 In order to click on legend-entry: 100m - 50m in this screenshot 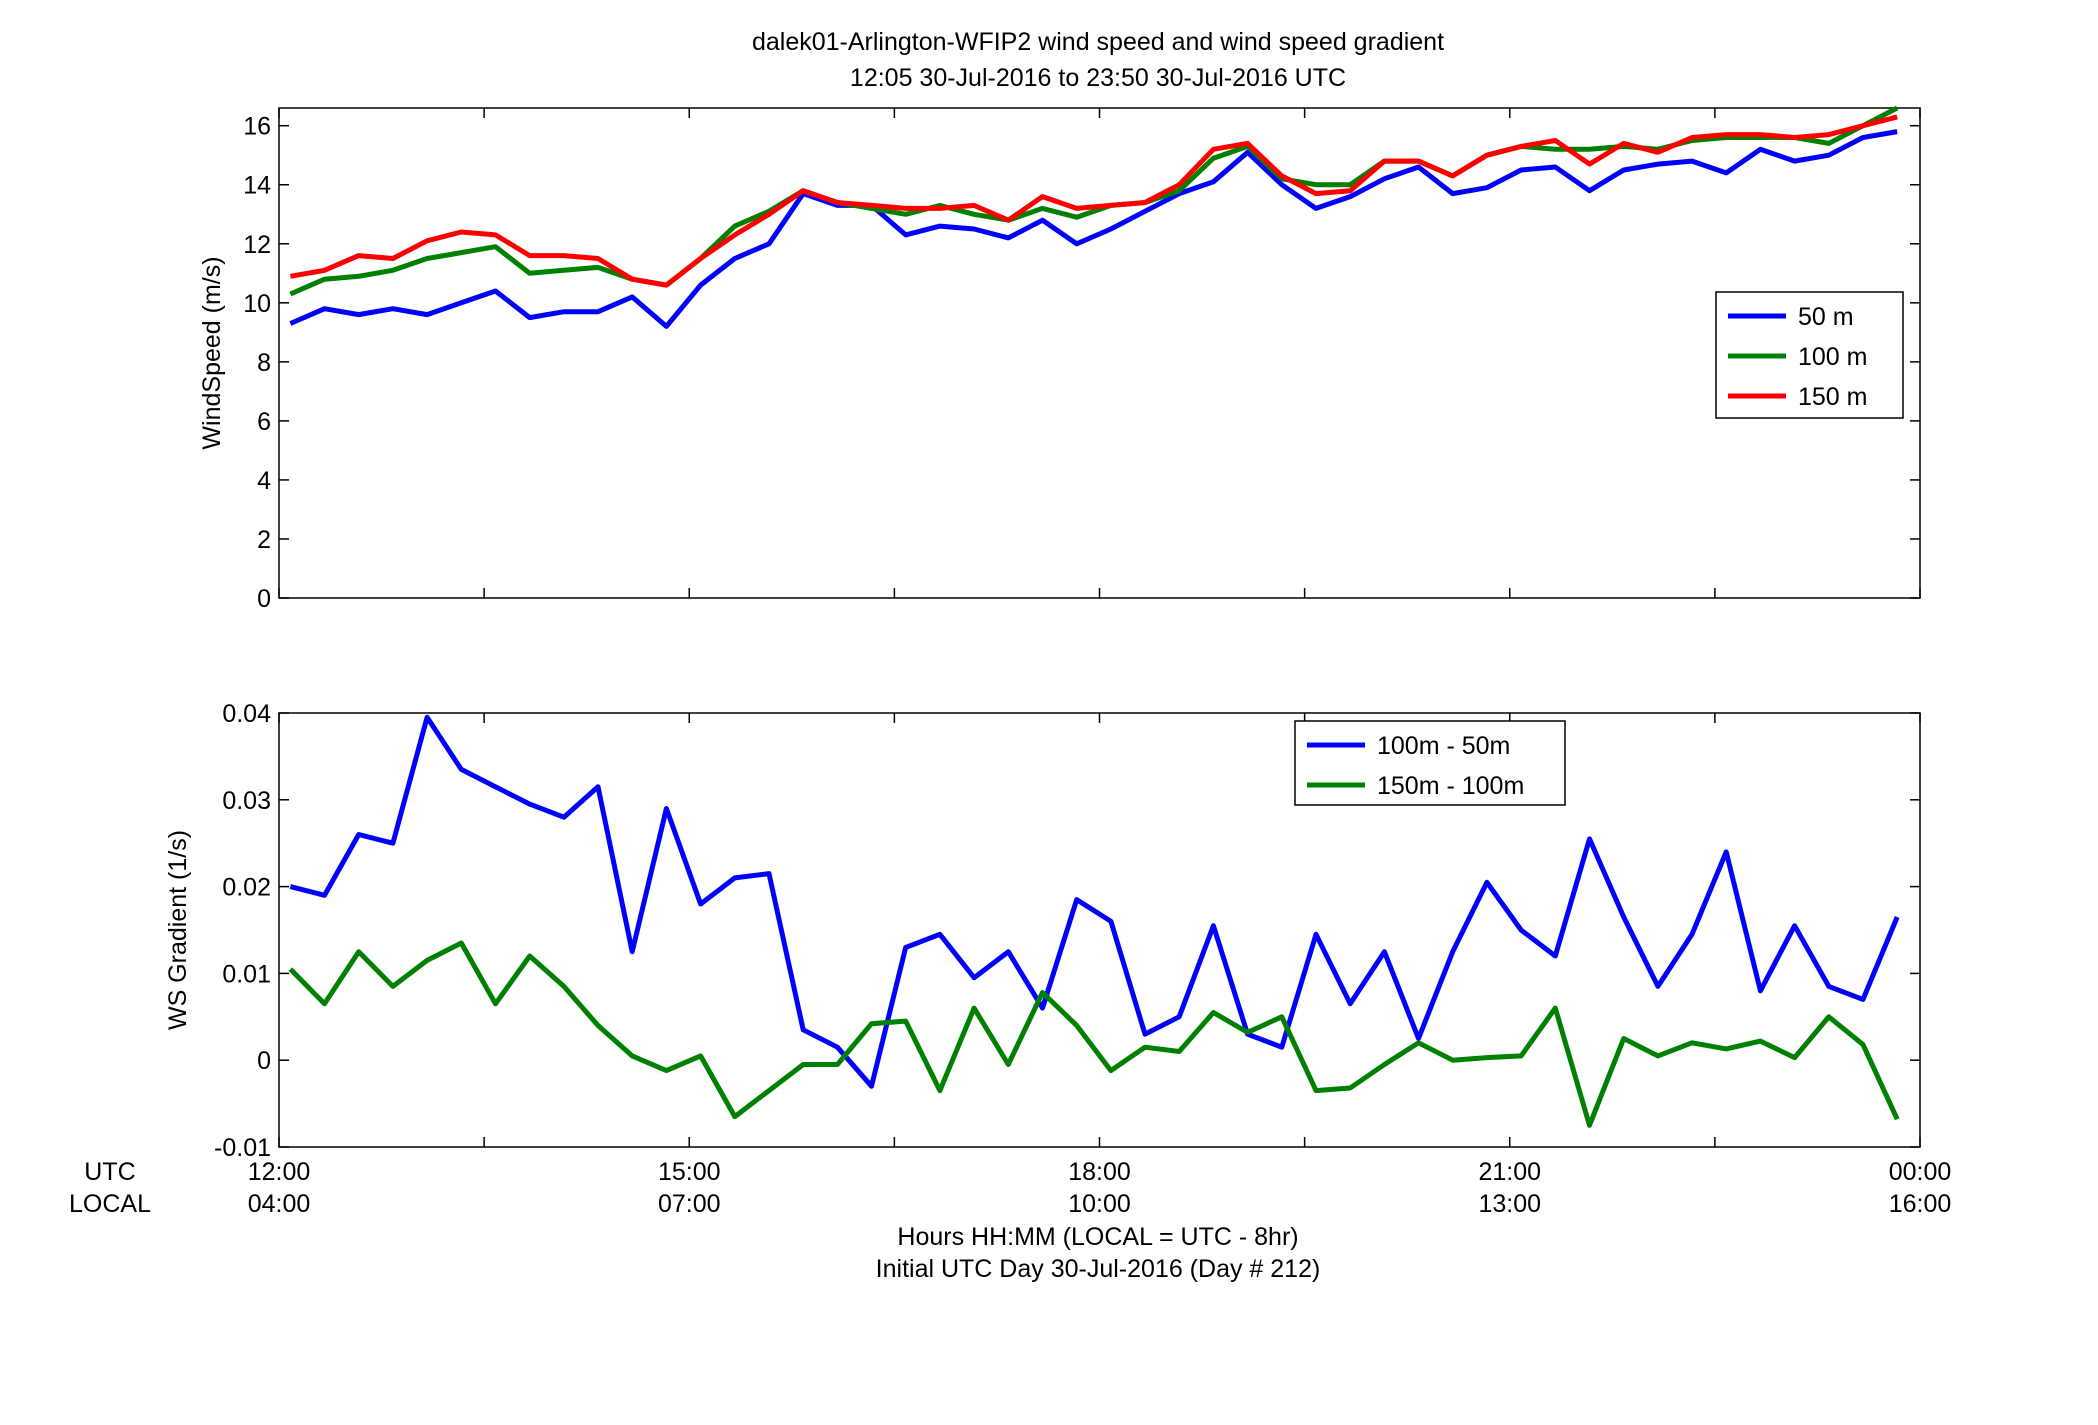, I will do `click(1443, 746)`.